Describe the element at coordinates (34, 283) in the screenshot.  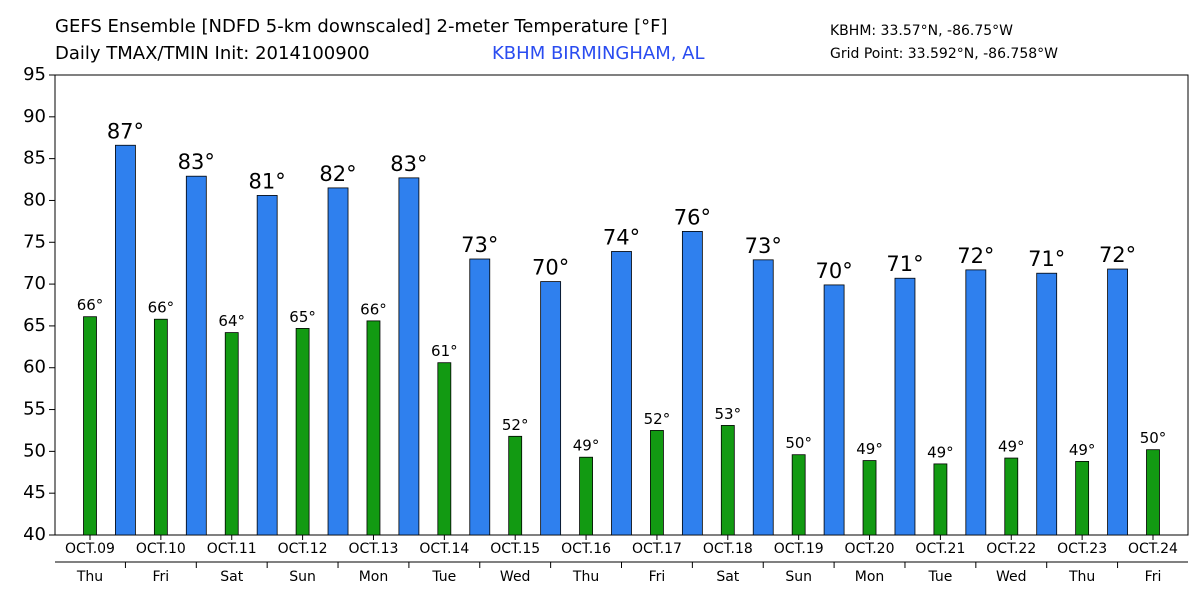
I see `y-tick-label: 70` at that location.